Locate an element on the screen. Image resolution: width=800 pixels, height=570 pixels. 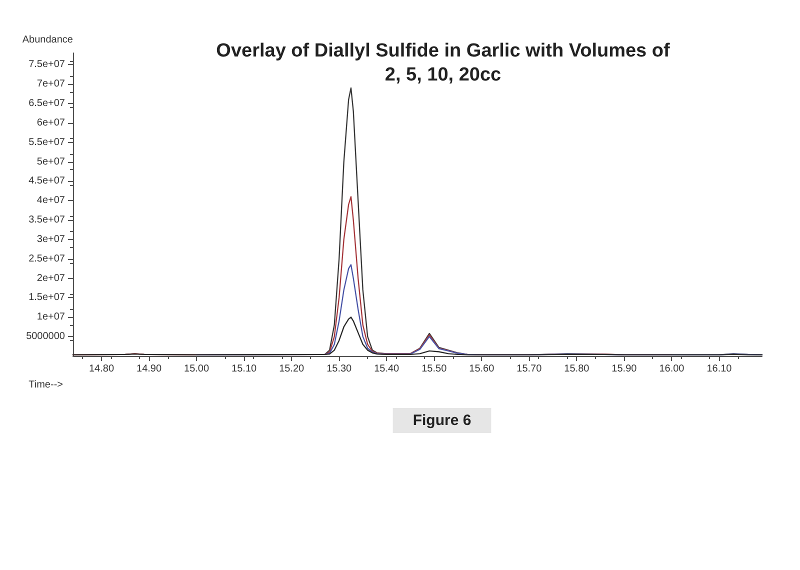
y-tick-label: 1e+07 is located at coordinates (51, 317).